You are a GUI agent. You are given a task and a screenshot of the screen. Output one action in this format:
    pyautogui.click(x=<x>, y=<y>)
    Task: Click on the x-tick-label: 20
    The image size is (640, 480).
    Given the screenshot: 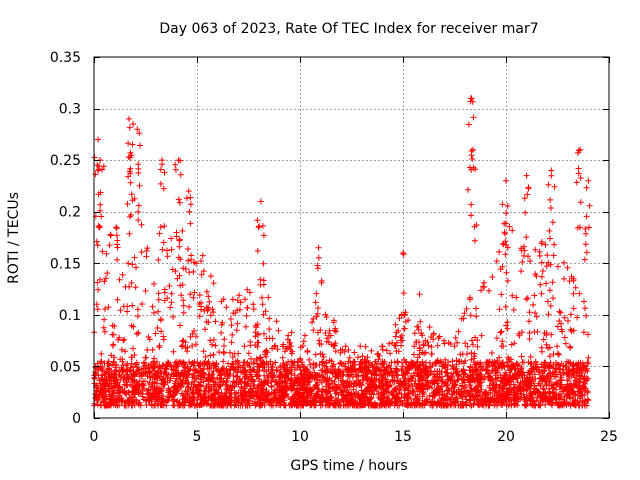 What is the action you would take?
    pyautogui.click(x=506, y=437)
    